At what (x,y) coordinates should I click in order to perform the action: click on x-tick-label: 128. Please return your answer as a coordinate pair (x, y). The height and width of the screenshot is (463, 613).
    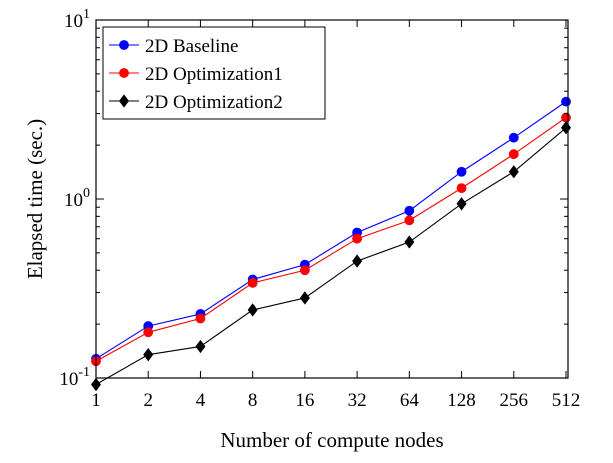
    Looking at the image, I should click on (461, 400).